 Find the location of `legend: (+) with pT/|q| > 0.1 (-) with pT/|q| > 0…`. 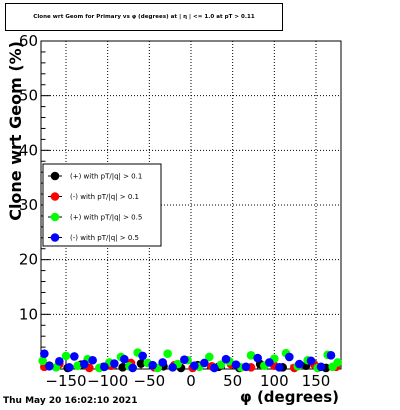

legend: (+) with pT/|q| > 0.1 (-) with pT/|q| > 0… is located at coordinates (102, 205).